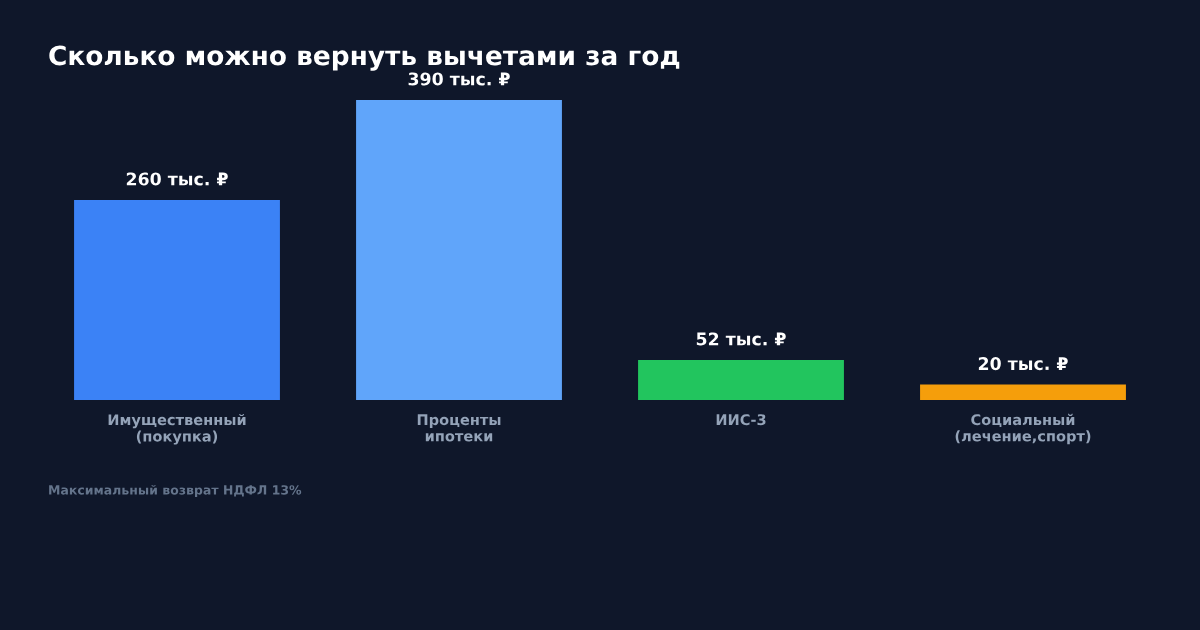 The width and height of the screenshot is (1200, 630). What do you see at coordinates (459, 79) in the screenshot?
I see `data-label: 390 тыс. ₽` at bounding box center [459, 79].